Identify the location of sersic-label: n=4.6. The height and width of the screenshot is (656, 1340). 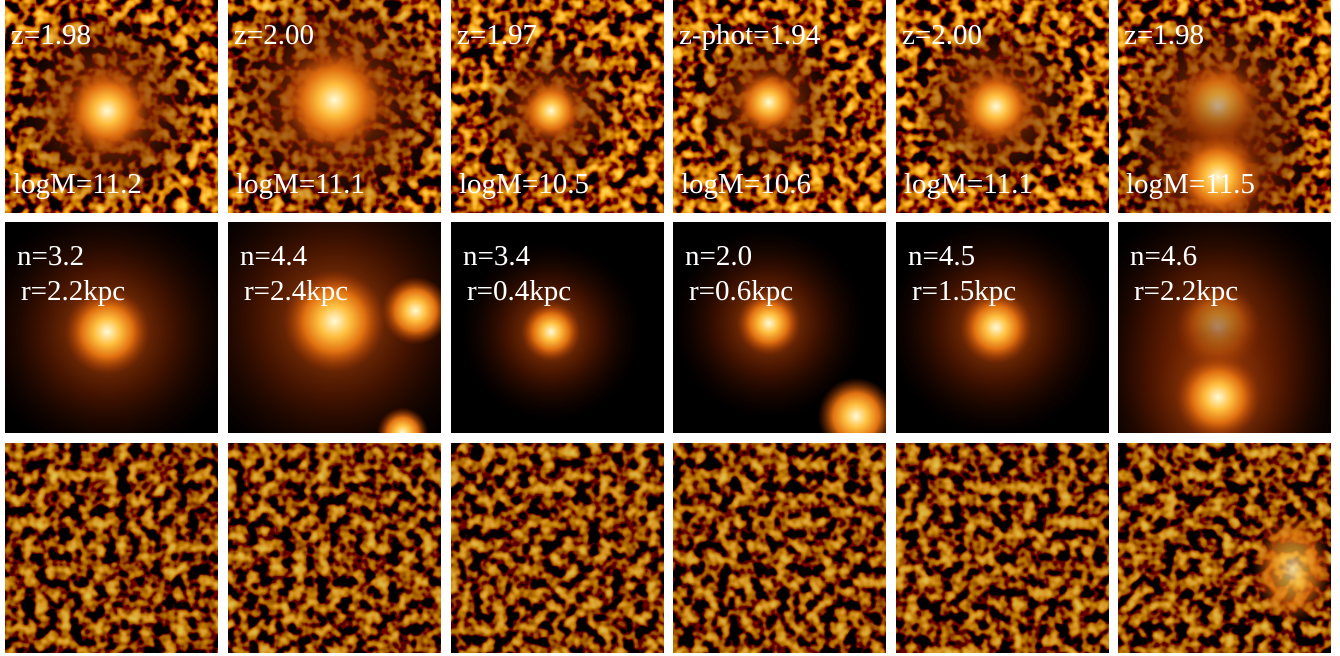
(1163, 256).